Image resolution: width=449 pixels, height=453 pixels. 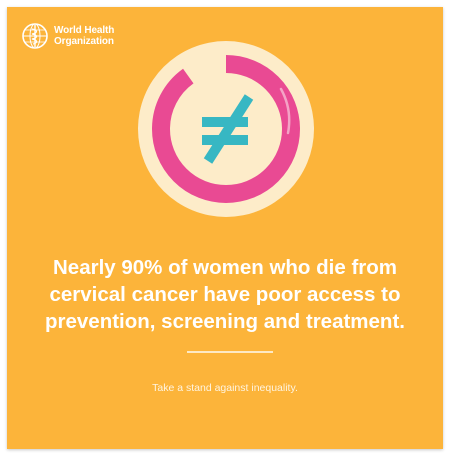 I want to click on not-equal-bar-top, so click(x=225, y=122).